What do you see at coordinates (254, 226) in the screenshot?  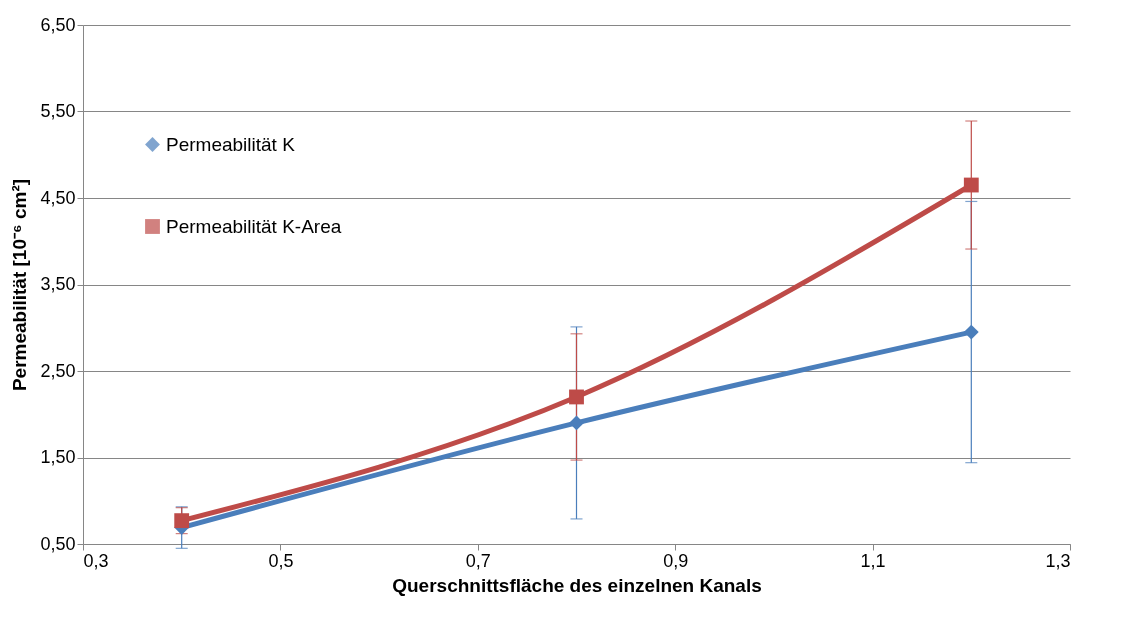 I see `legend-label: Permeabilität K-Area` at bounding box center [254, 226].